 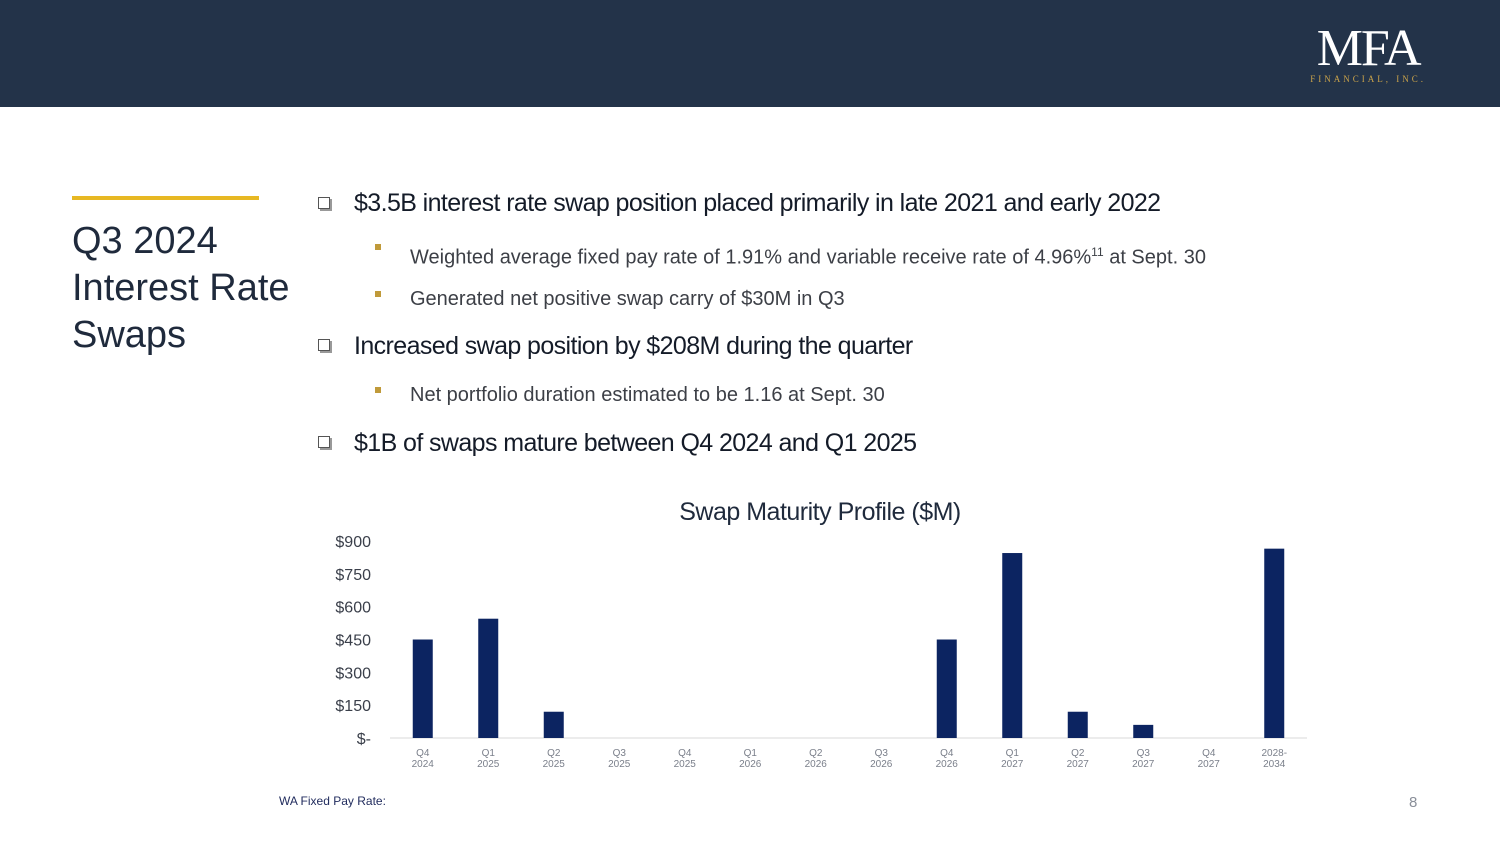 I want to click on y-tick-label: $300, so click(x=353, y=673).